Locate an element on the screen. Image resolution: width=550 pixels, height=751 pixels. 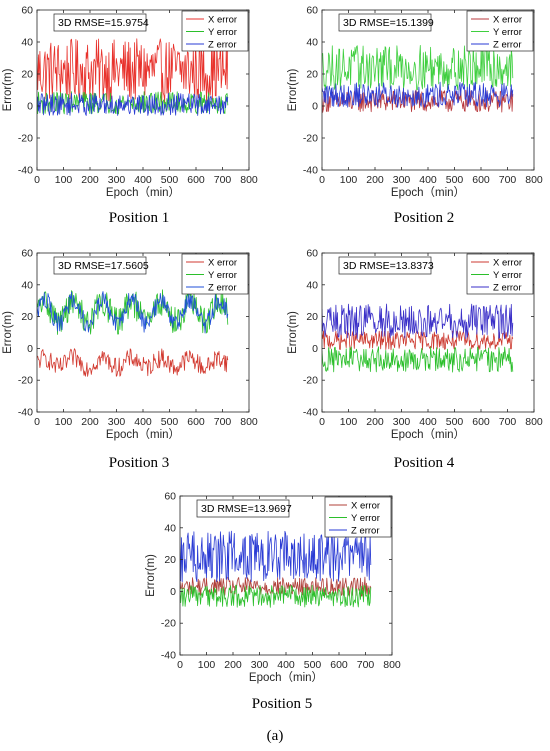
rmse-label: 3D RMSE=13.8373 is located at coordinates (388, 266).